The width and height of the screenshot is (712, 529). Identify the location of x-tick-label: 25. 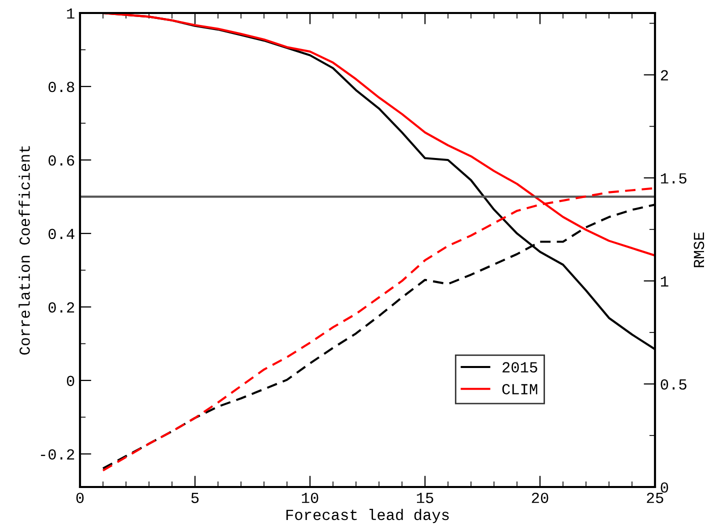
(655, 498).